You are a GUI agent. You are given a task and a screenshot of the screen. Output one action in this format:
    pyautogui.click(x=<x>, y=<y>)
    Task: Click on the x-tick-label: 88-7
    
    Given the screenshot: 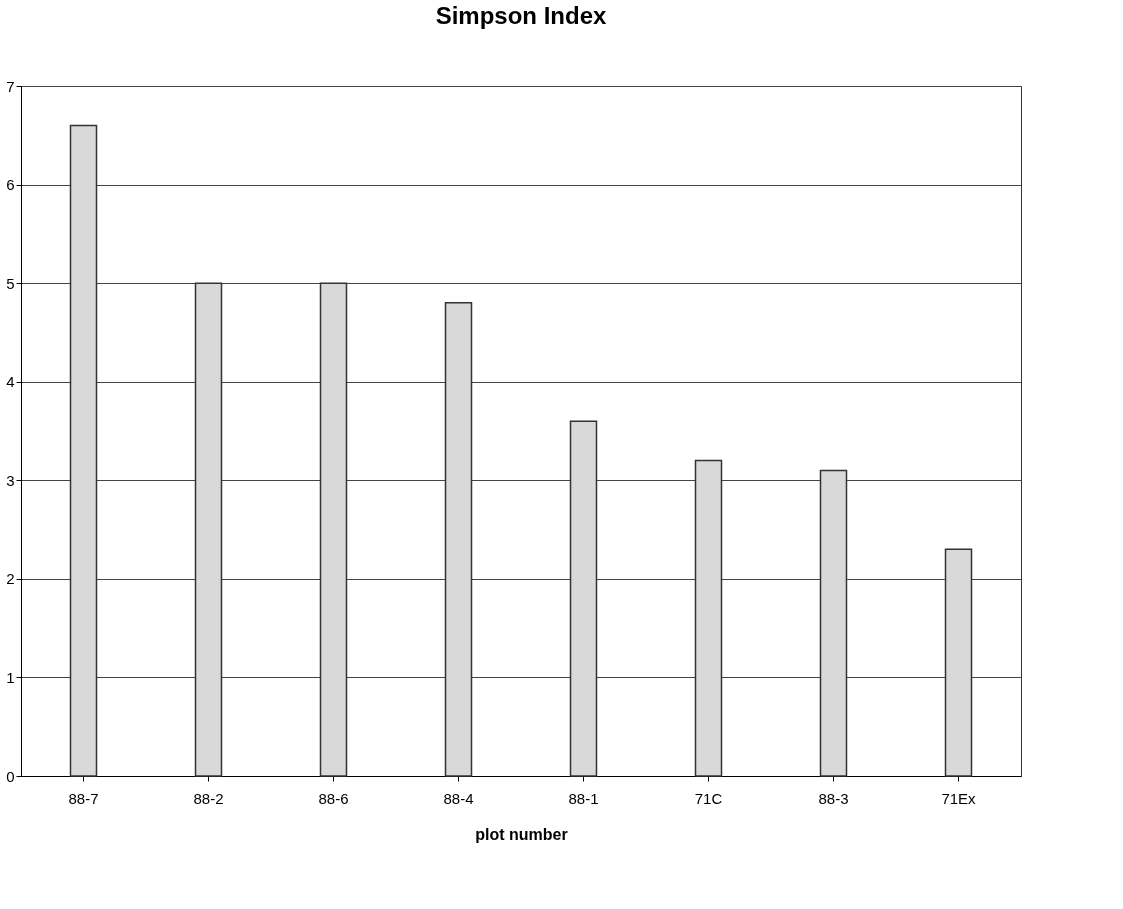 What is the action you would take?
    pyautogui.click(x=83, y=798)
    